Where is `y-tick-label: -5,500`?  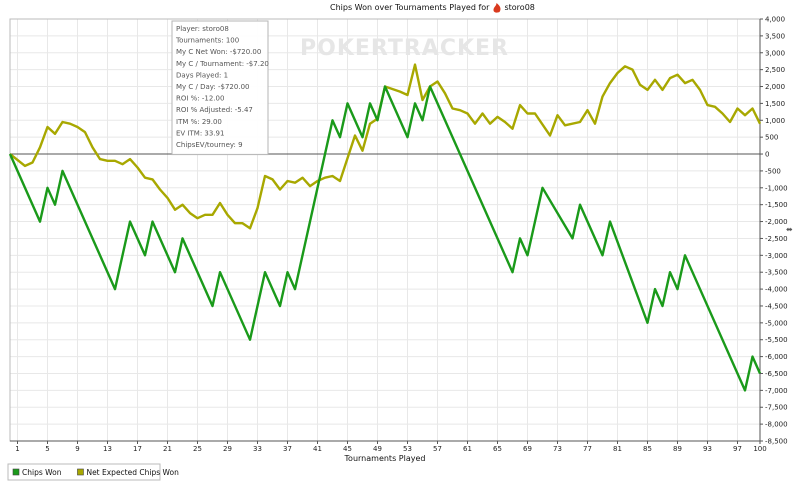
y-tick-label: -5,500 is located at coordinates (776, 340).